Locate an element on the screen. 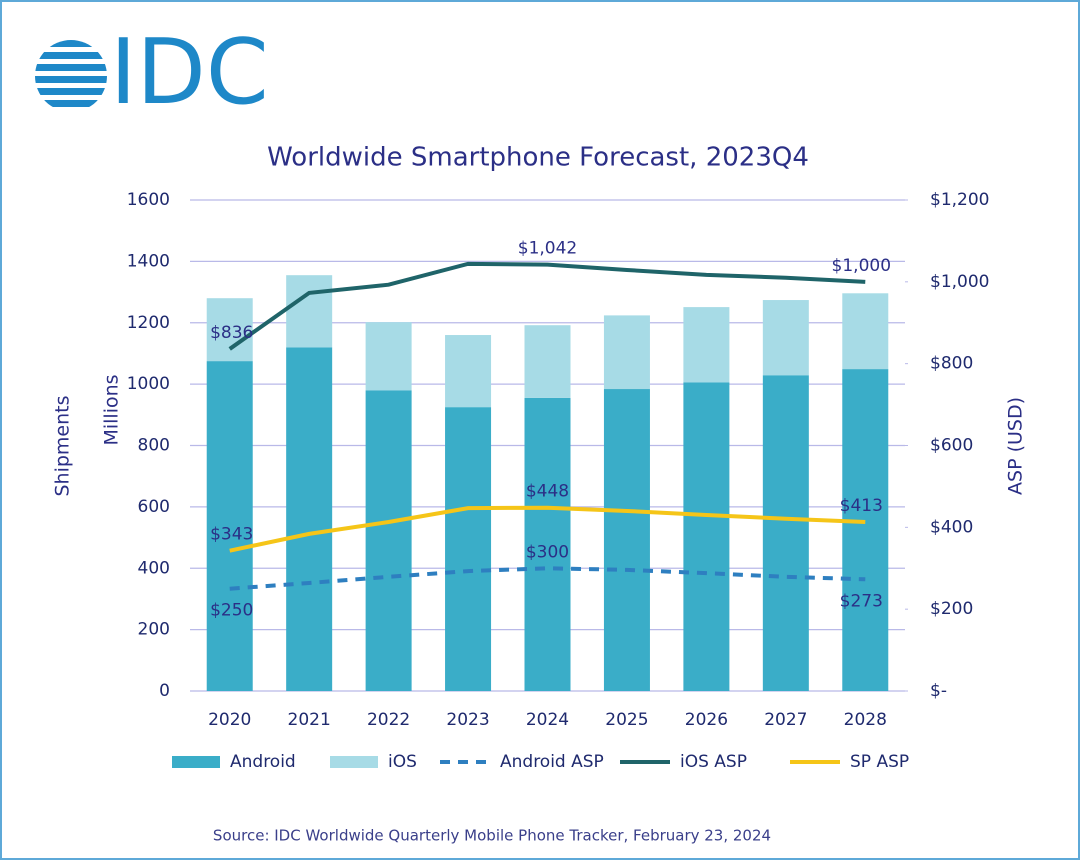  data-label: $836 is located at coordinates (231, 333).